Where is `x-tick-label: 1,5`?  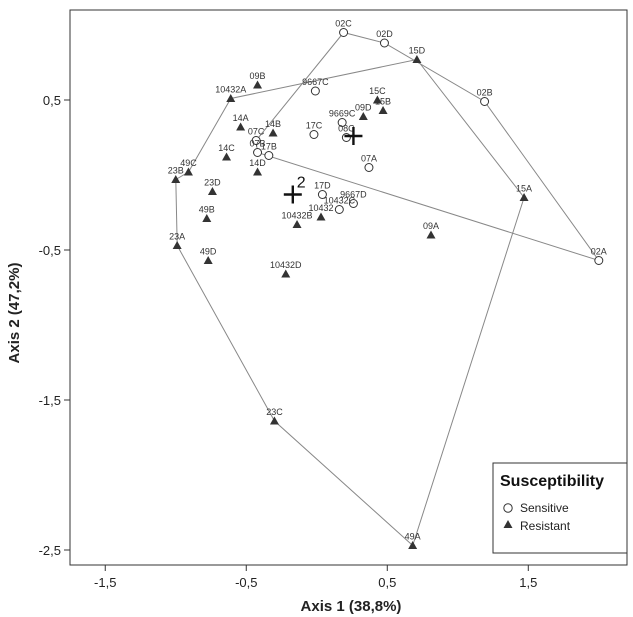
x-tick-label: 1,5 is located at coordinates (528, 582).